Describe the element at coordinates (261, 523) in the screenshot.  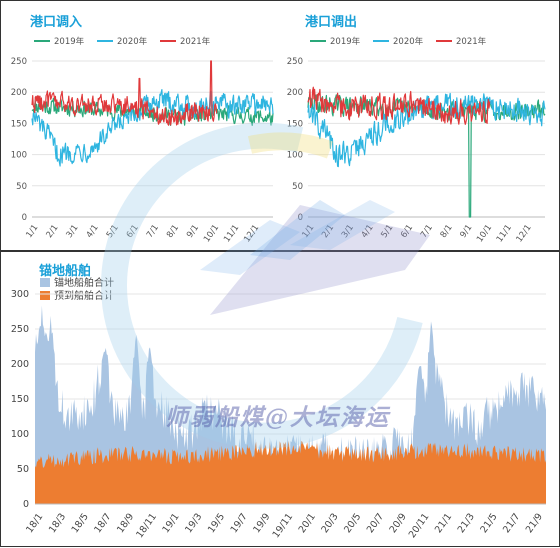
I see `x-tick-label: 19/9` at that location.